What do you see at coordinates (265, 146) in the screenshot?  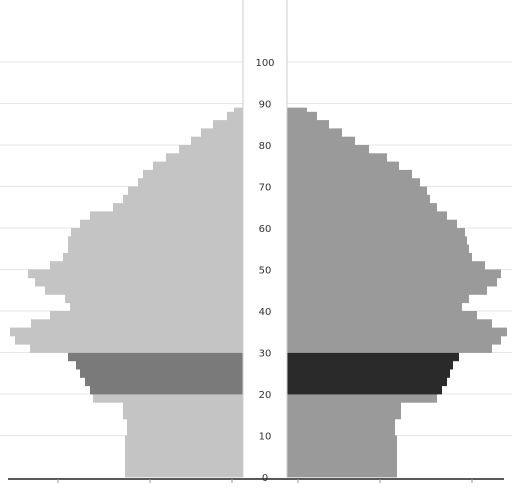 I see `age-tick-80: 80` at bounding box center [265, 146].